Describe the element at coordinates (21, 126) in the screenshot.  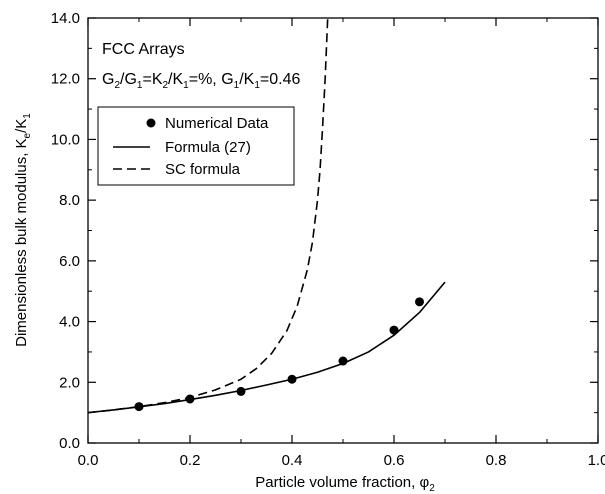
I see `y-axis-label-mid: /K` at that location.